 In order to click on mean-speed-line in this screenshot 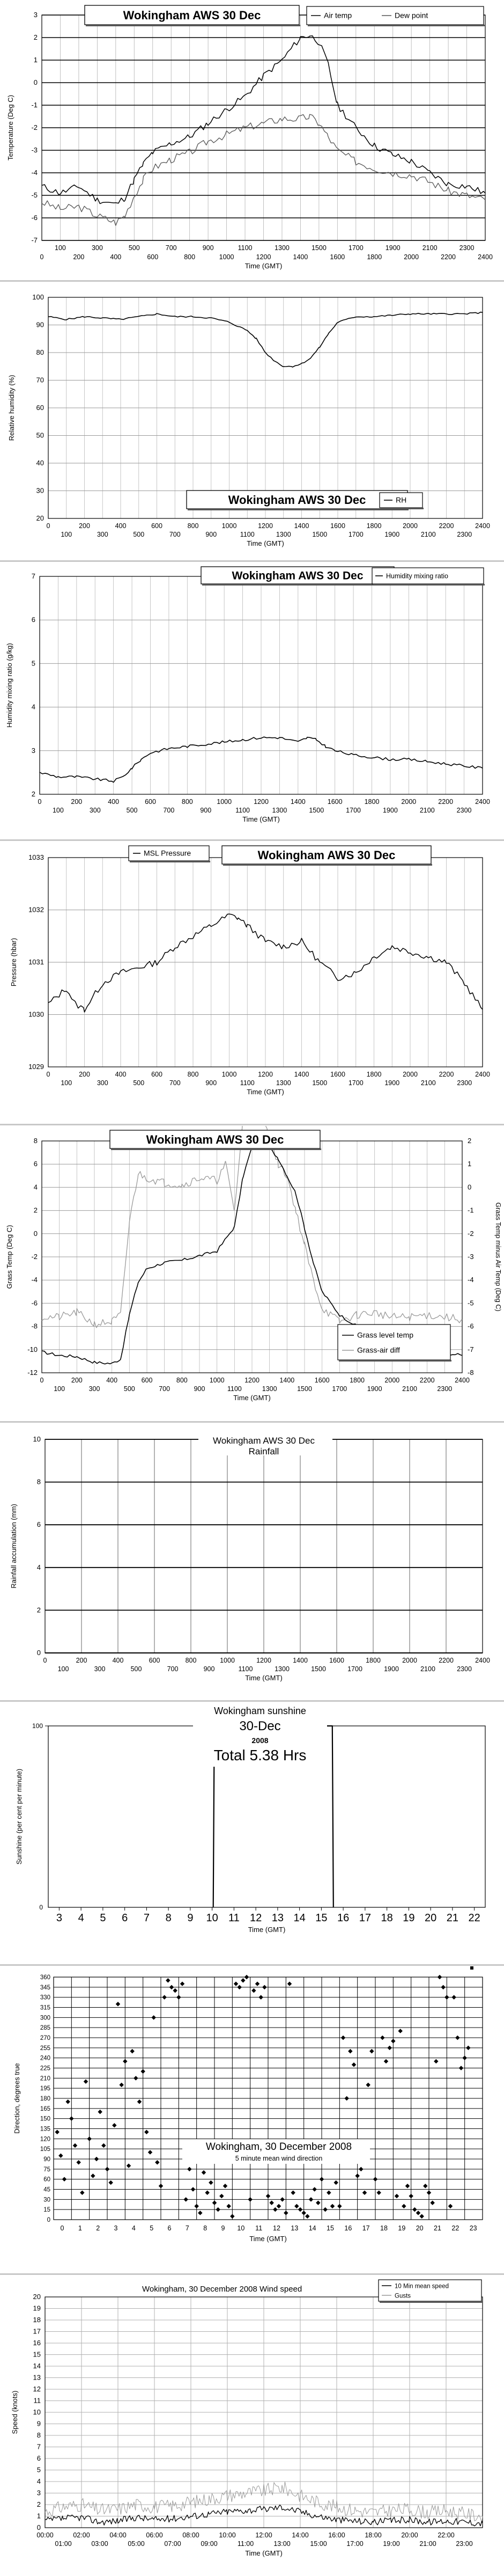, I will do `click(264, 2515)`.